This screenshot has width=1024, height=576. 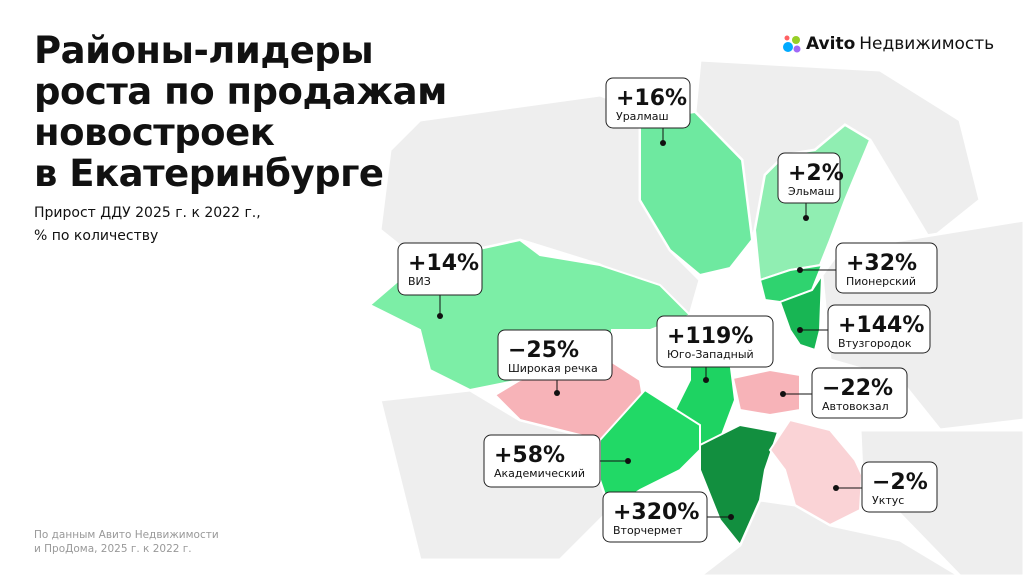 I want to click on district-label: −2%Уктус, so click(x=885, y=487).